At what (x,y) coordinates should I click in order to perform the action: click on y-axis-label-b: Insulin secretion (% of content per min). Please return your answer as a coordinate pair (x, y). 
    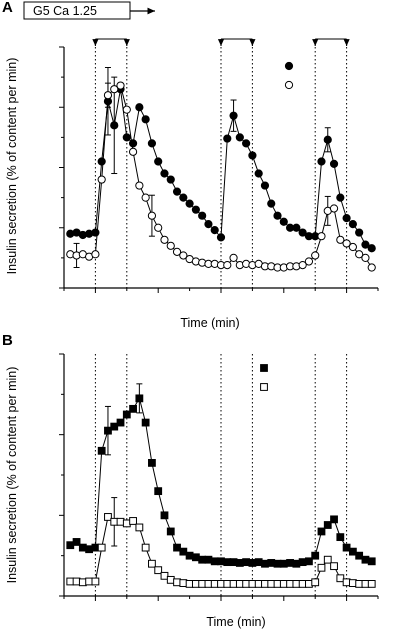
    Looking at the image, I should click on (12, 475).